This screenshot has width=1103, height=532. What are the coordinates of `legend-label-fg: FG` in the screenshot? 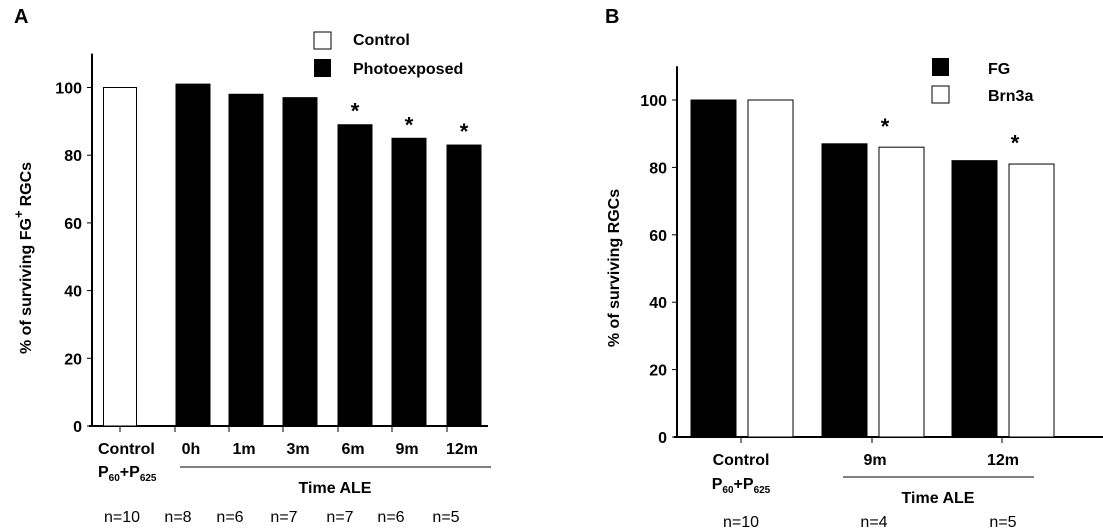 It's located at (999, 69).